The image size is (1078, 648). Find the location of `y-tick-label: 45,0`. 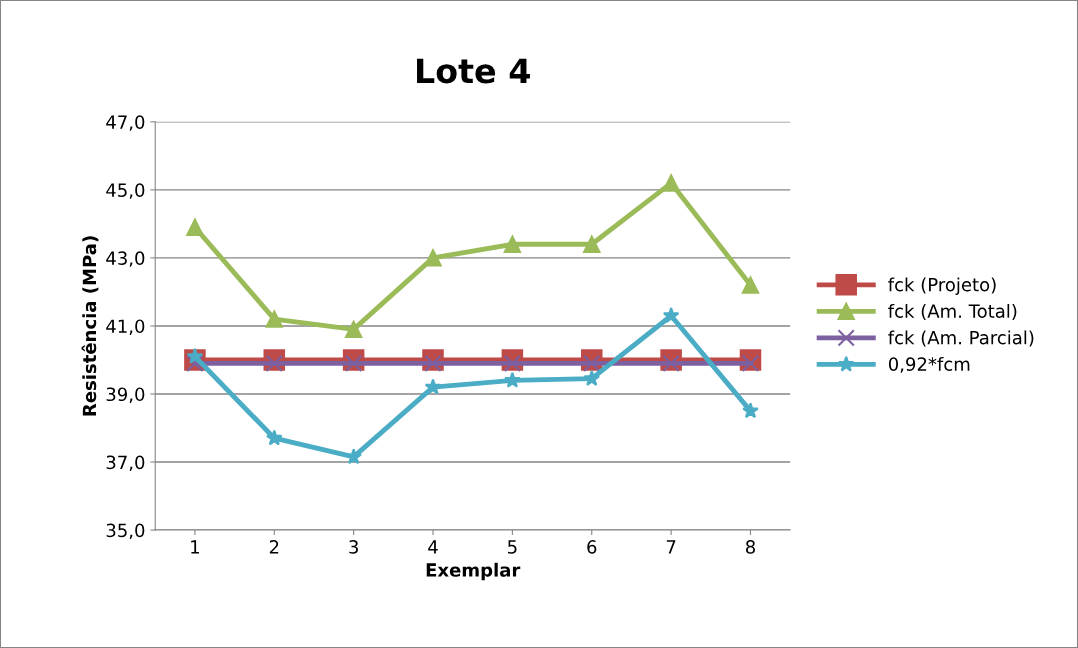

y-tick-label: 45,0 is located at coordinates (125, 191).